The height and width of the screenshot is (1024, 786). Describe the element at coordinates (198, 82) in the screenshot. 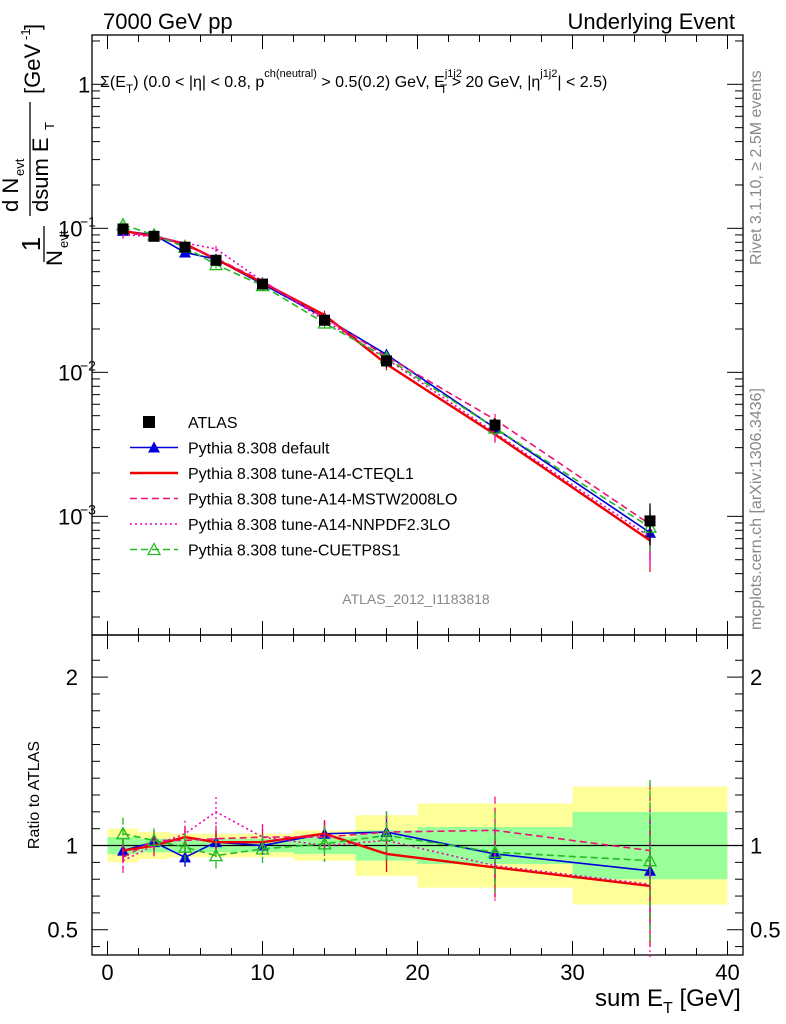

I see `title-part: ) (0.0 < |η| < 0.8, p` at that location.